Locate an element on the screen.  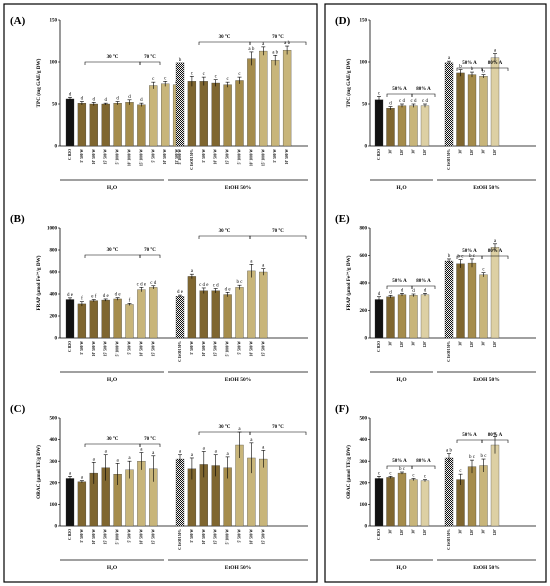
significance-letter: c d is located at coordinates (153, 283).